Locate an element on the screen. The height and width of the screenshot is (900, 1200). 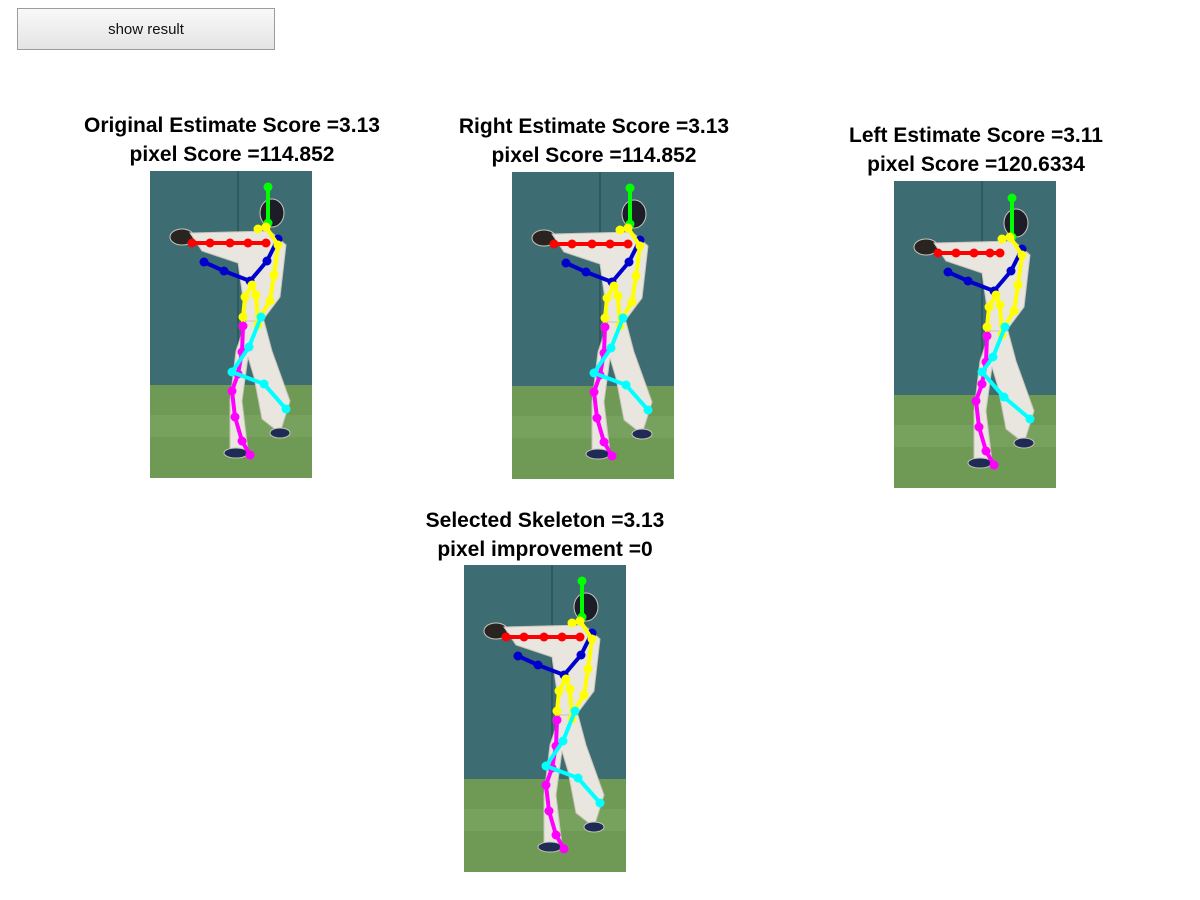
left-estimate-score: Left Estimate Score =3.11 is located at coordinates (976, 135).